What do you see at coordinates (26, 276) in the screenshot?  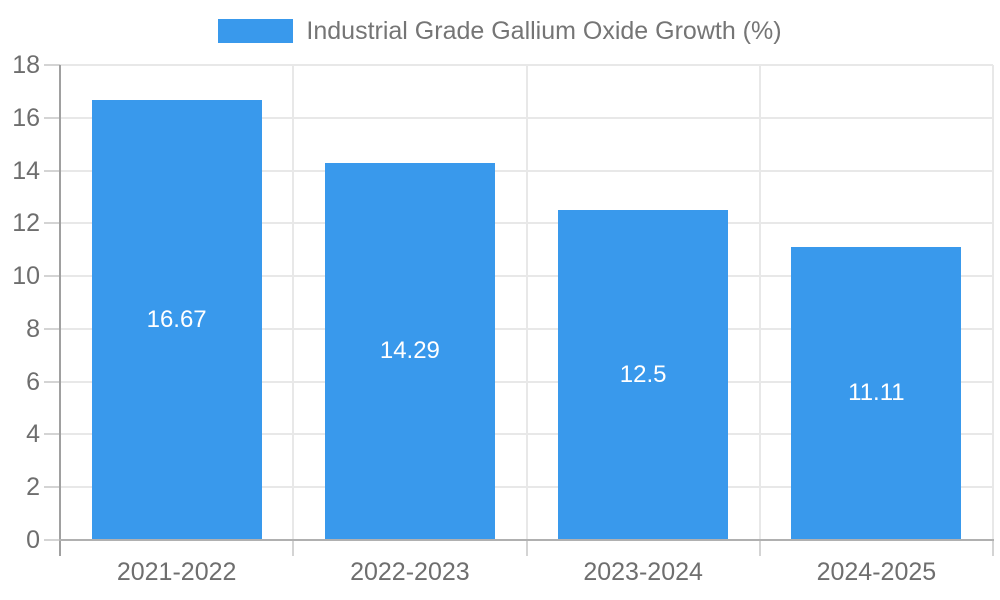 I see `y-tick-label: 10` at bounding box center [26, 276].